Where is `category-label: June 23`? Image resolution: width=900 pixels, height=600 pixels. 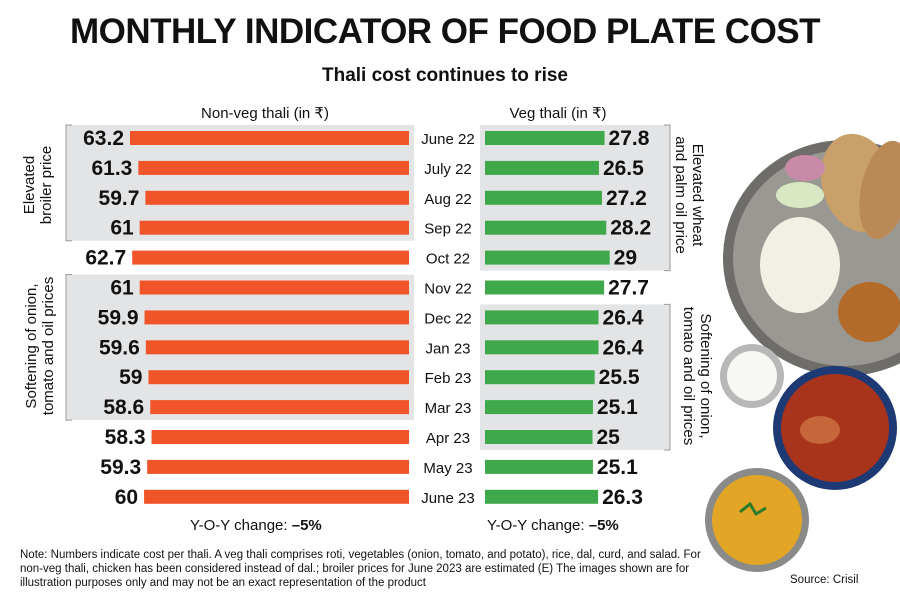 category-label: June 23 is located at coordinates (447, 498).